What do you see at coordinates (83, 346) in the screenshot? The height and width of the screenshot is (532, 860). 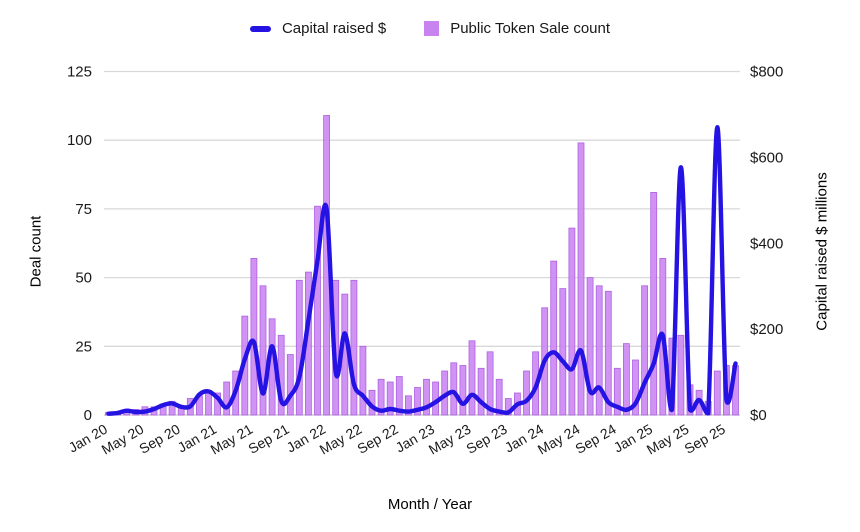 I see `left-axis-tick-25: 25` at bounding box center [83, 346].